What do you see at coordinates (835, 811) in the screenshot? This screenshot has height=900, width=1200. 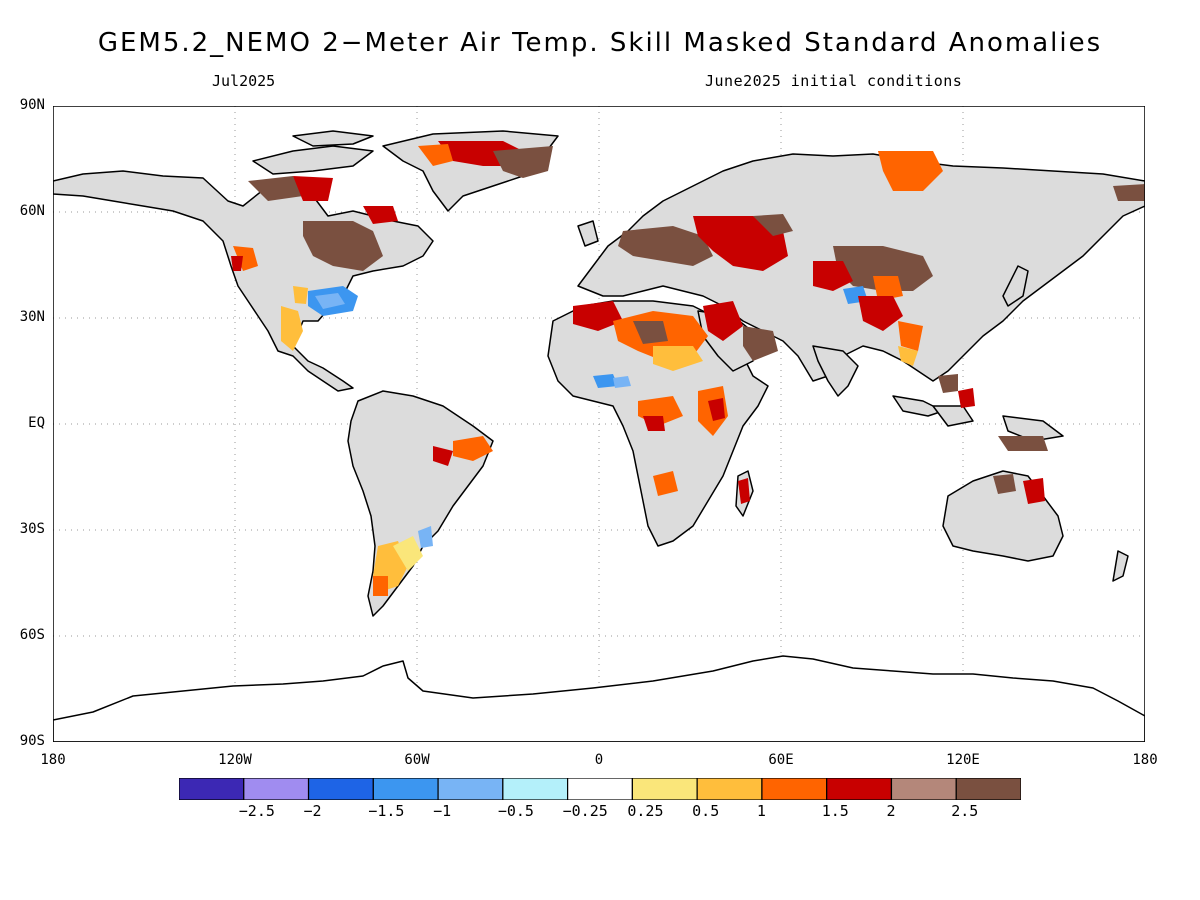 I see `colorbar-label: 1.5` at bounding box center [835, 811].